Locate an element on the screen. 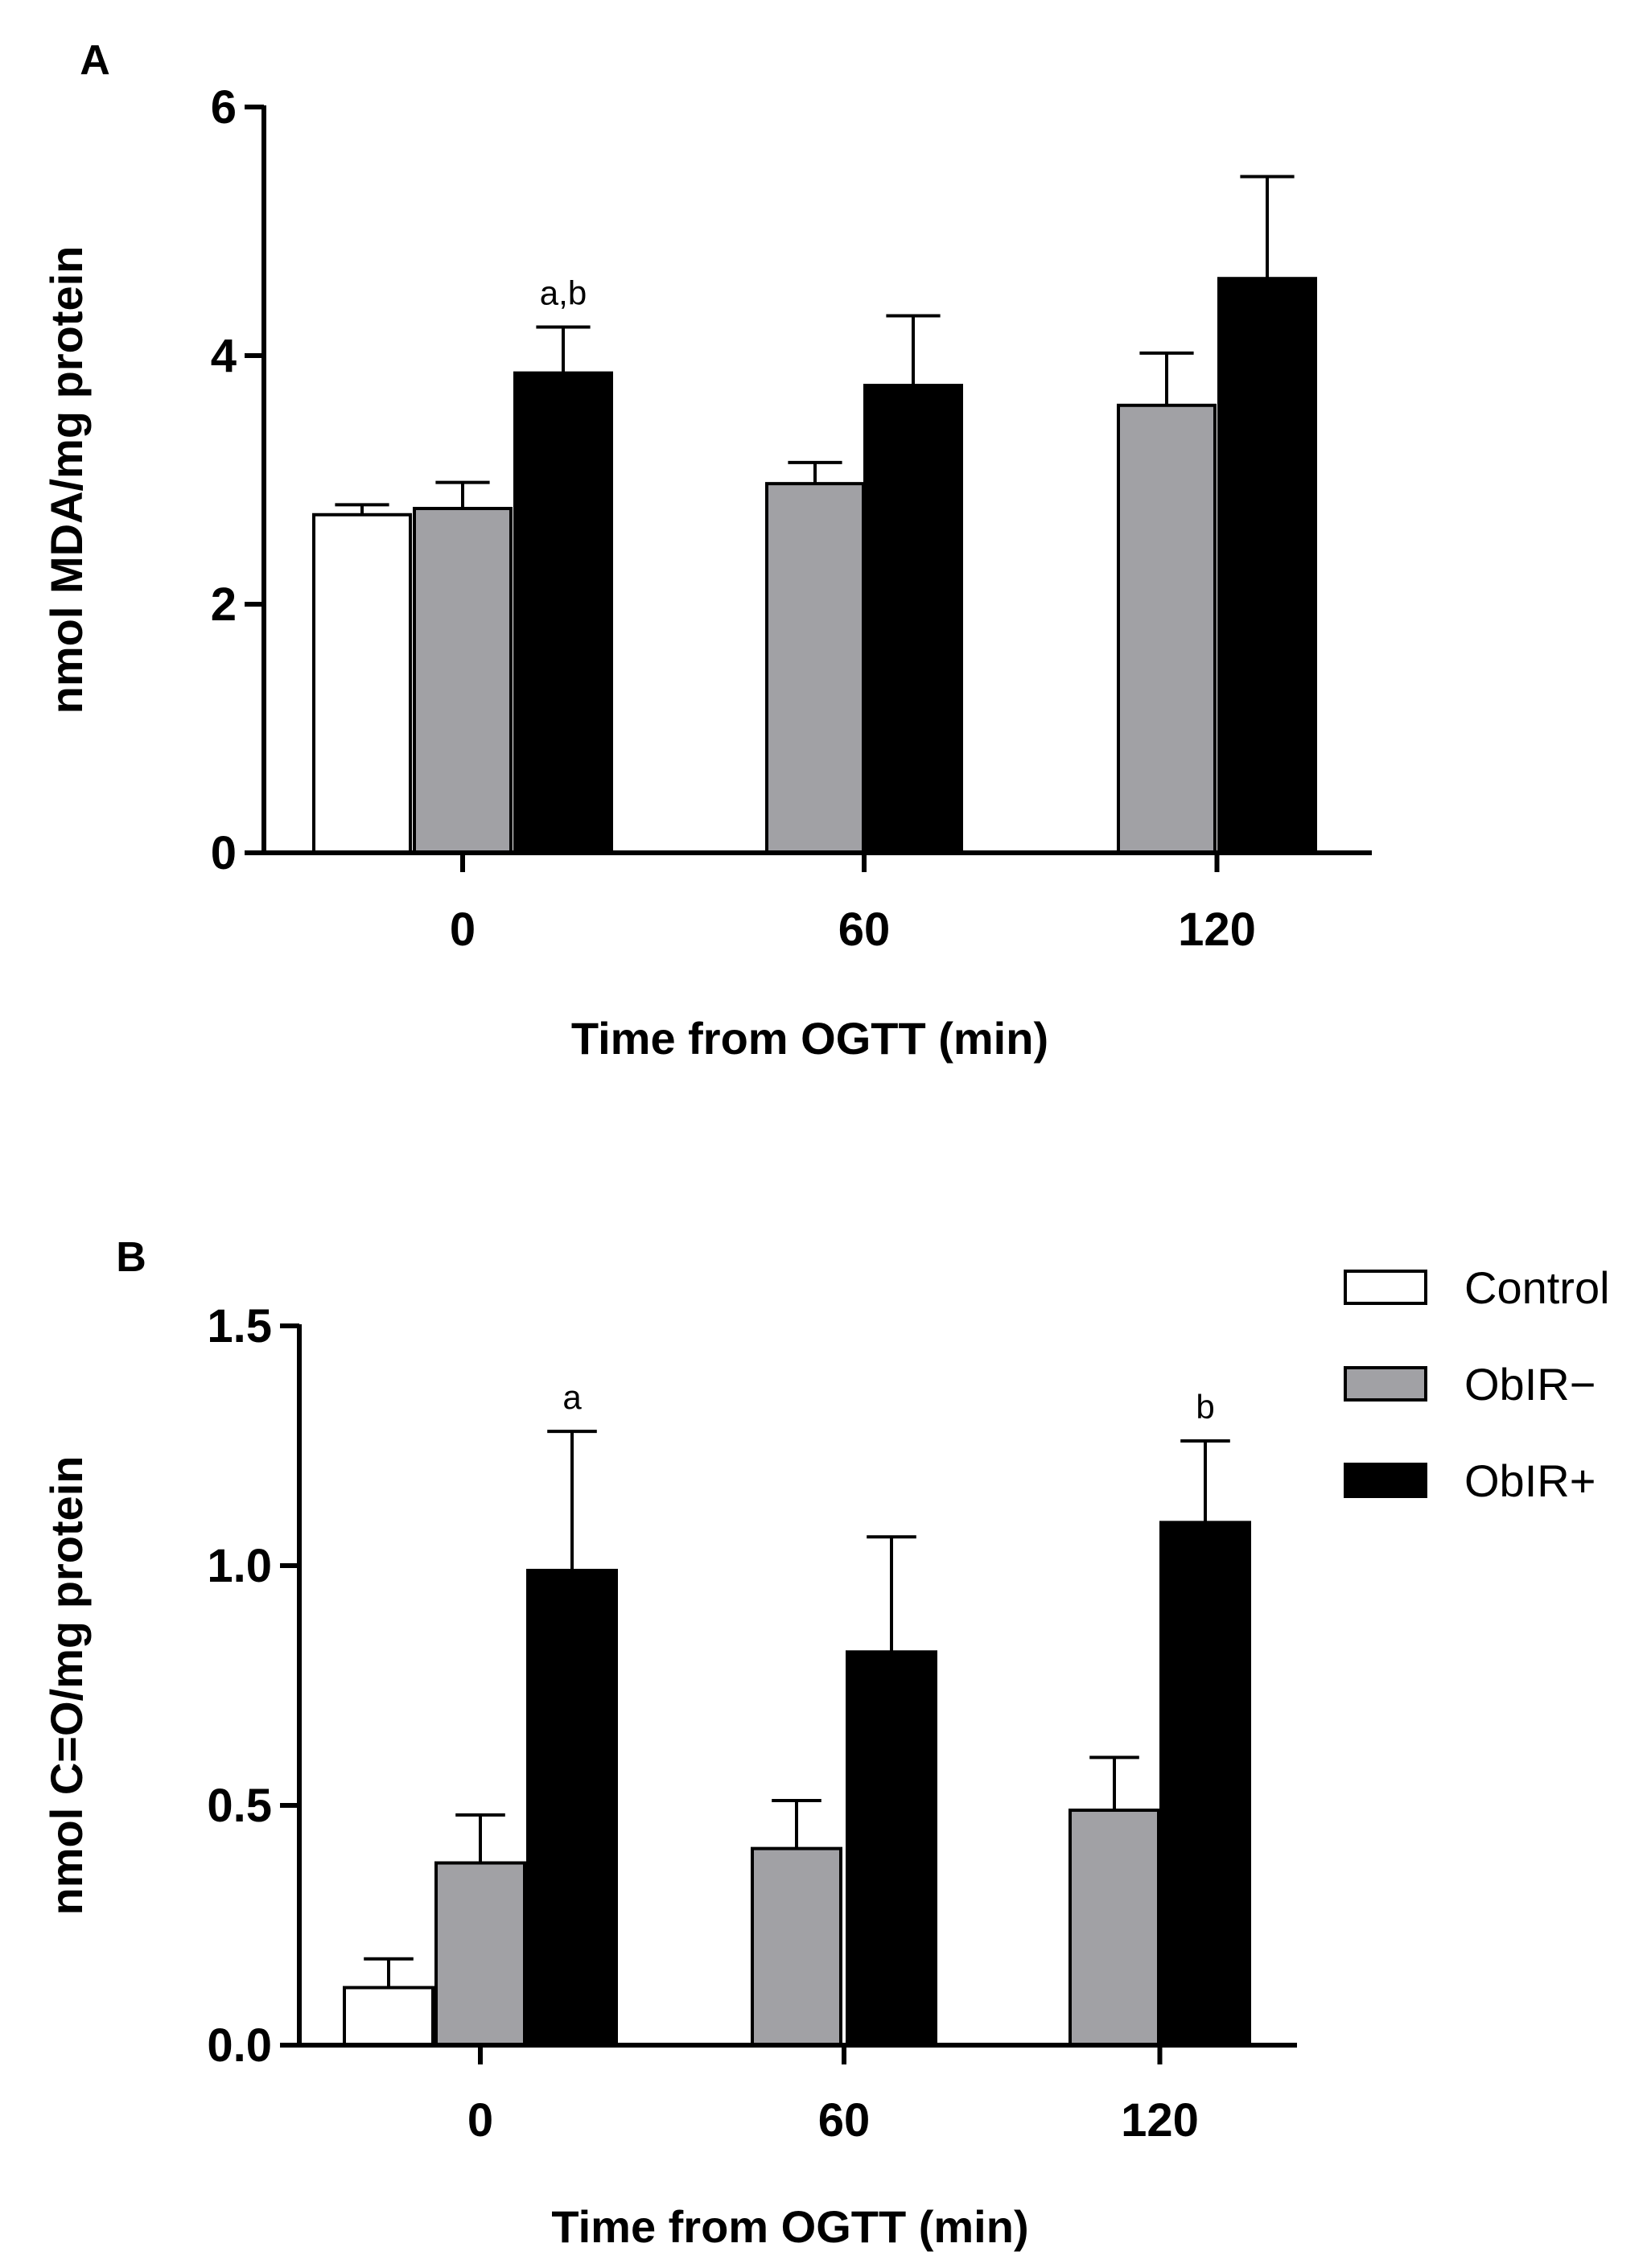  panel-letter-a: A is located at coordinates (95, 61).